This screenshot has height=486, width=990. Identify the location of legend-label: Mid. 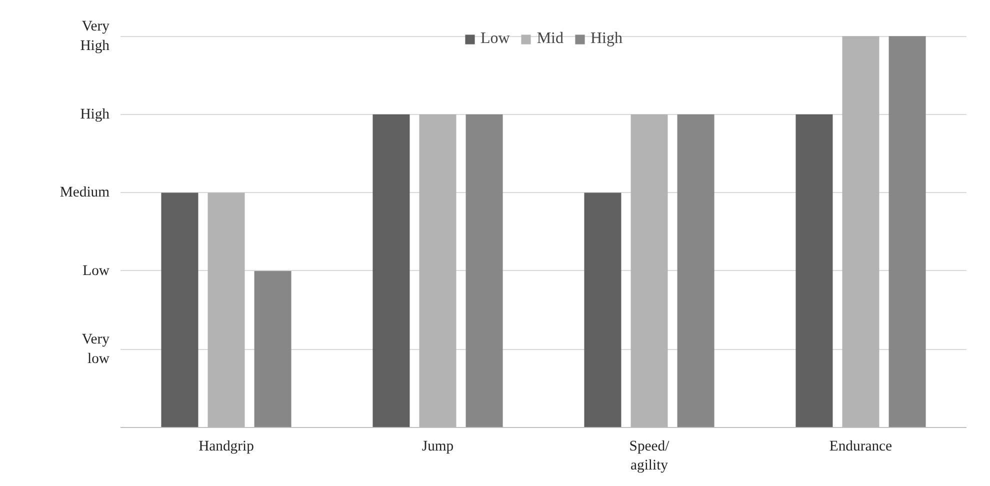
(550, 39).